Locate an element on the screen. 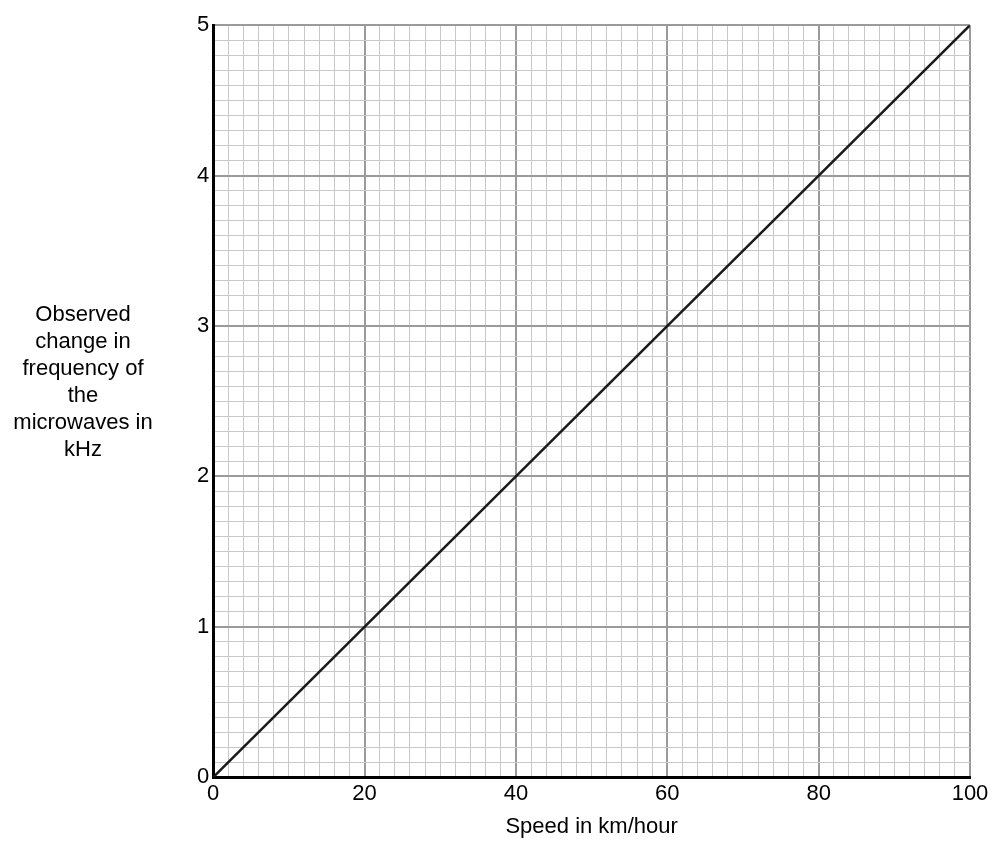 The image size is (1003, 854). x-tick-label: 40 is located at coordinates (516, 793).